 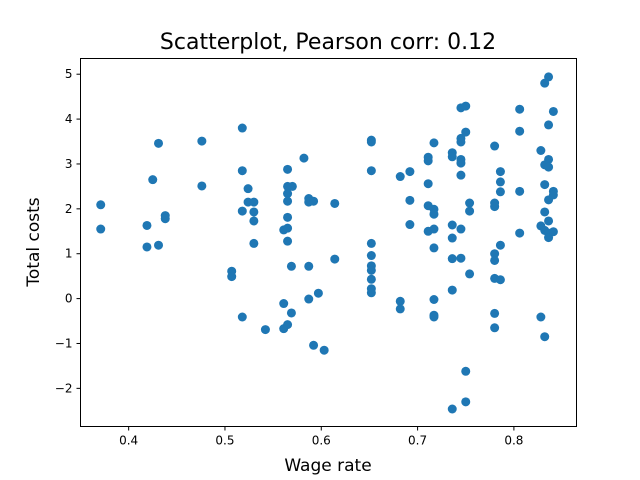 I want to click on x-tick-label: 0.8, so click(x=513, y=441).